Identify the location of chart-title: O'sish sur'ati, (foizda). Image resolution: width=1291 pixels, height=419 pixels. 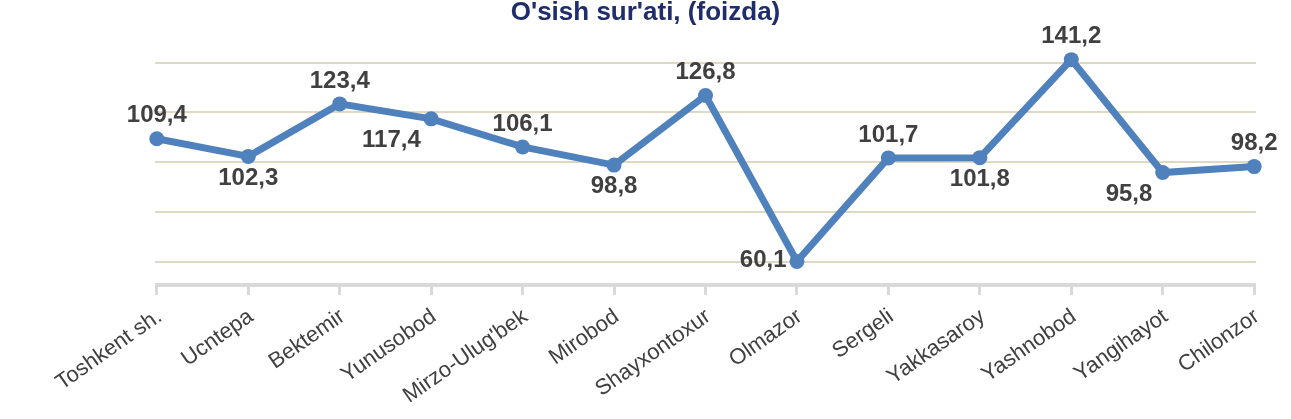
(645, 13).